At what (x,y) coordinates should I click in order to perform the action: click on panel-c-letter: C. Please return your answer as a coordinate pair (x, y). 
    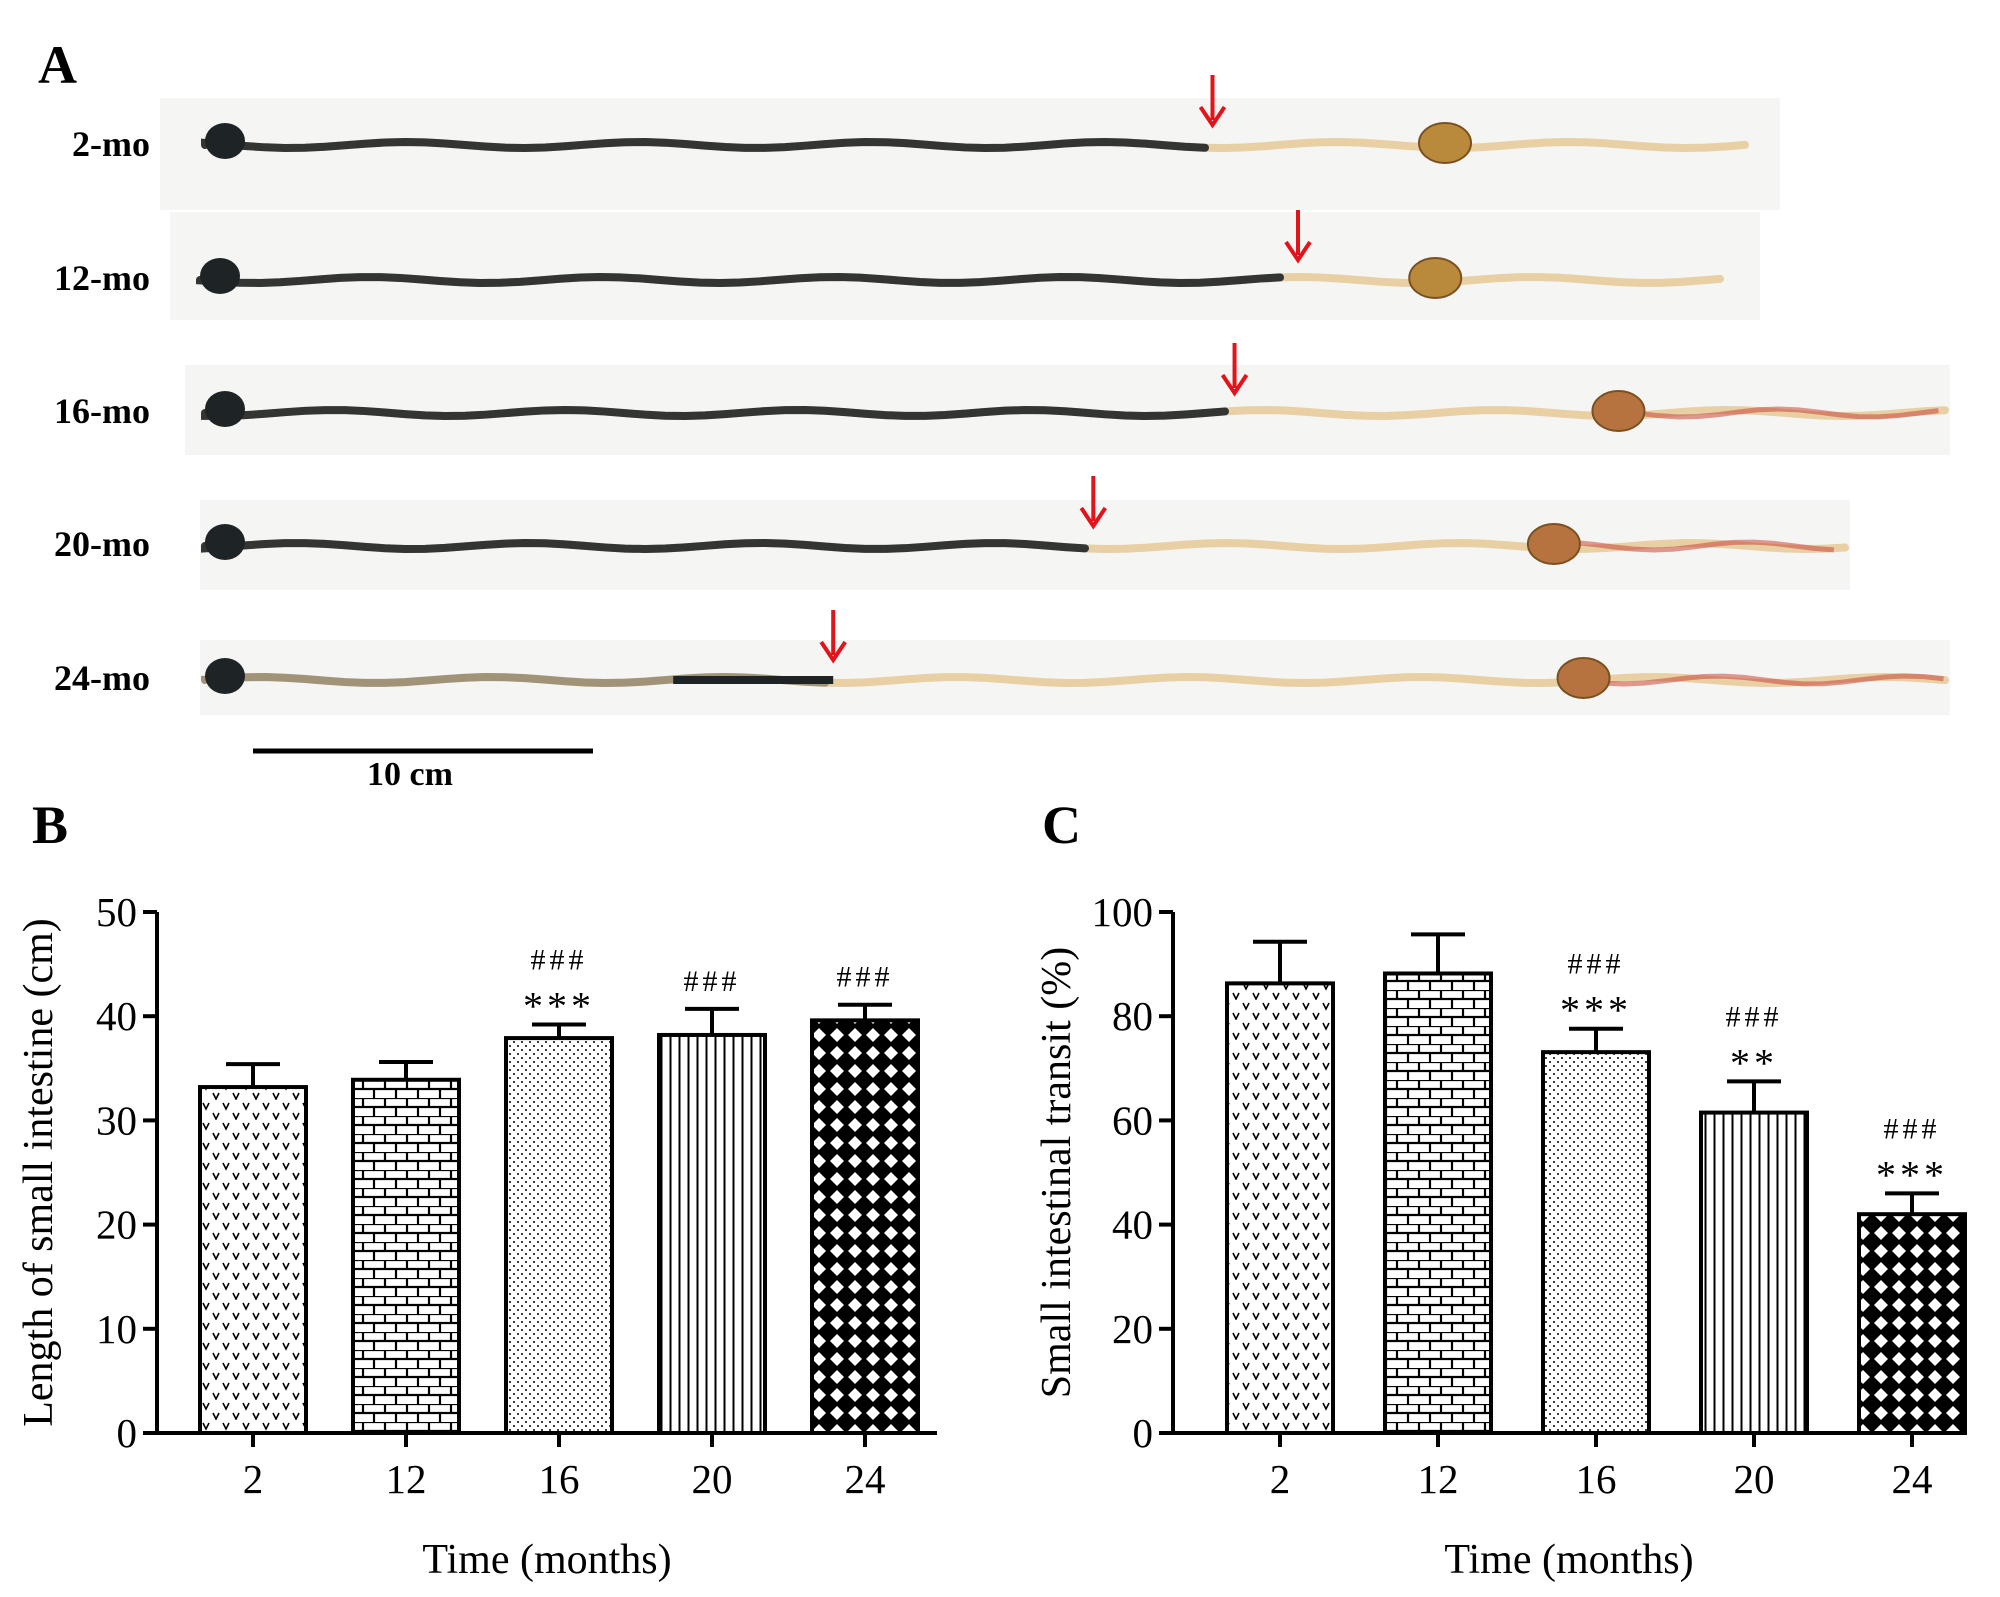
    Looking at the image, I should click on (1061, 825).